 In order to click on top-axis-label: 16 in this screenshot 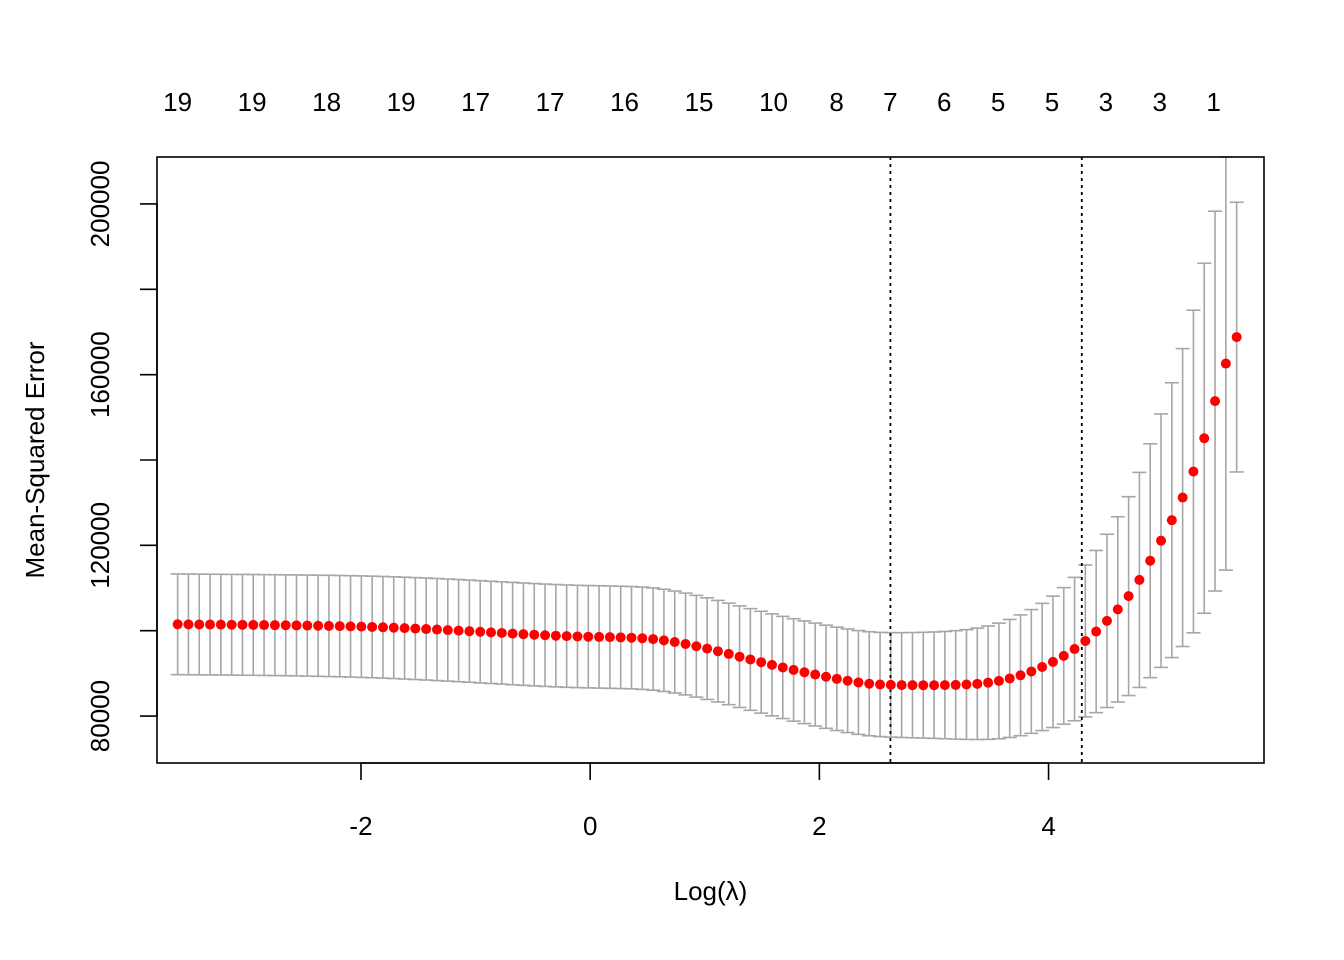, I will do `click(624, 102)`.